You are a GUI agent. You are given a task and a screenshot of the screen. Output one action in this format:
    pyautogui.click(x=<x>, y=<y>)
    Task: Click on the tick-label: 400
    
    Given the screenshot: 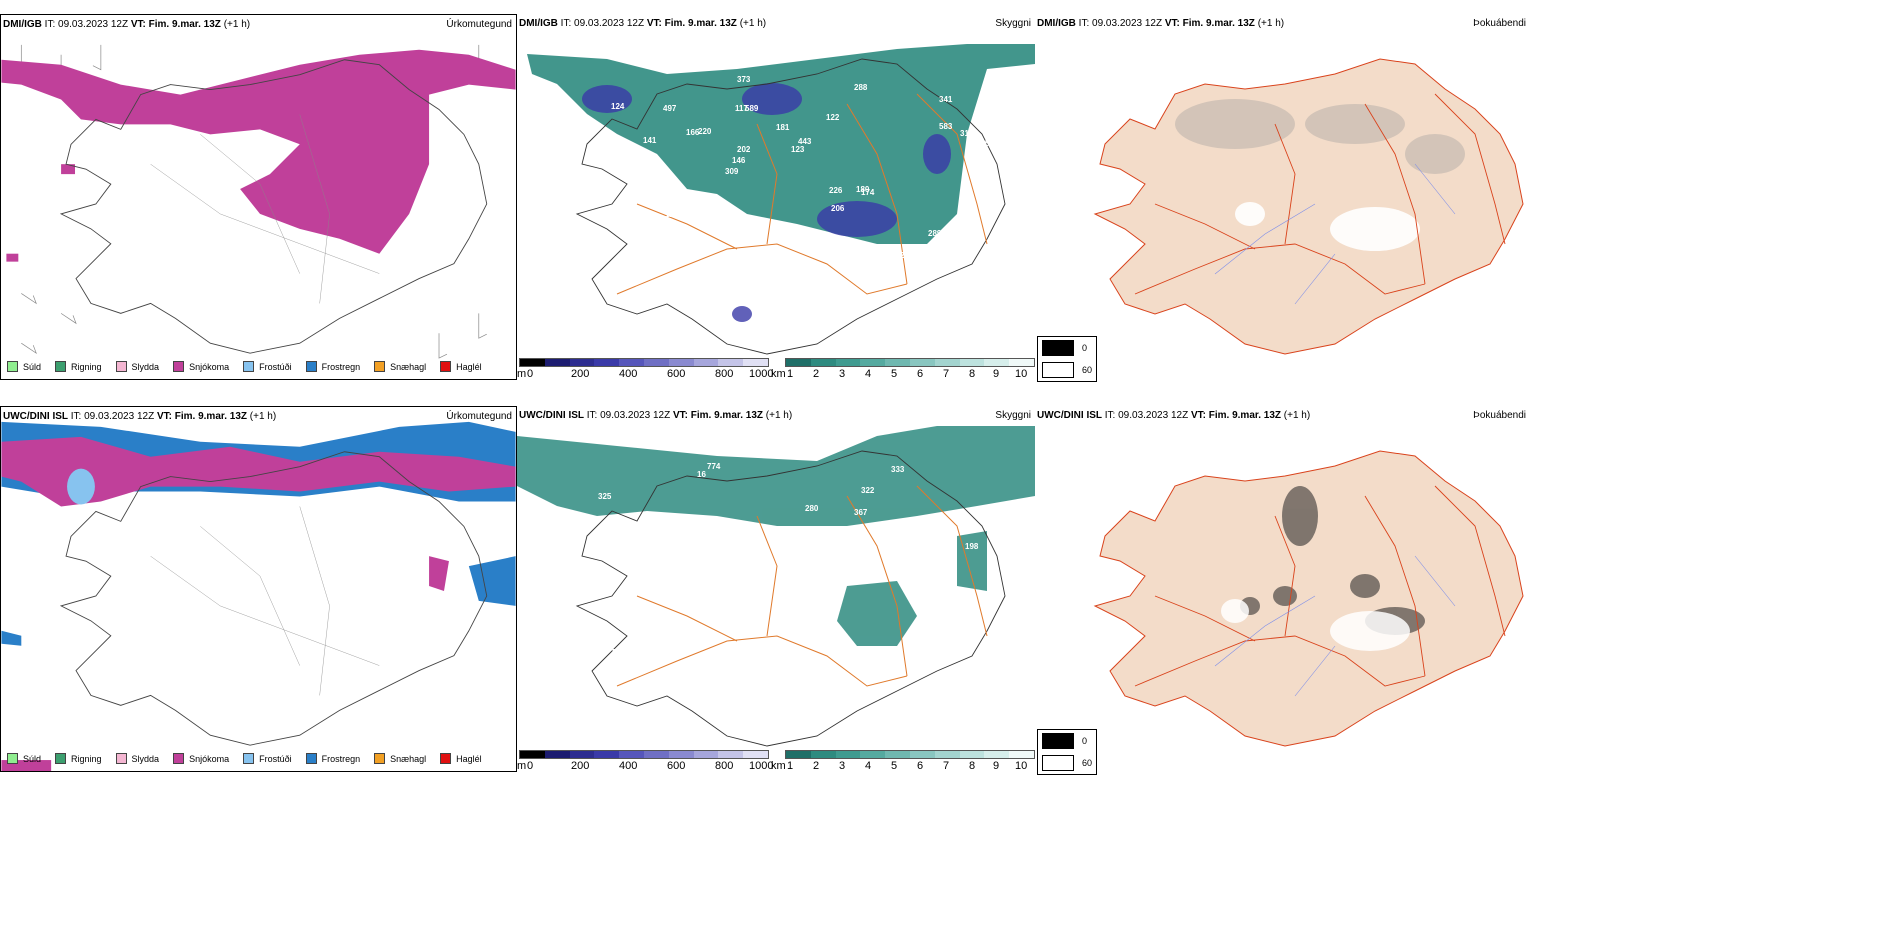 What is the action you would take?
    pyautogui.click(x=628, y=374)
    